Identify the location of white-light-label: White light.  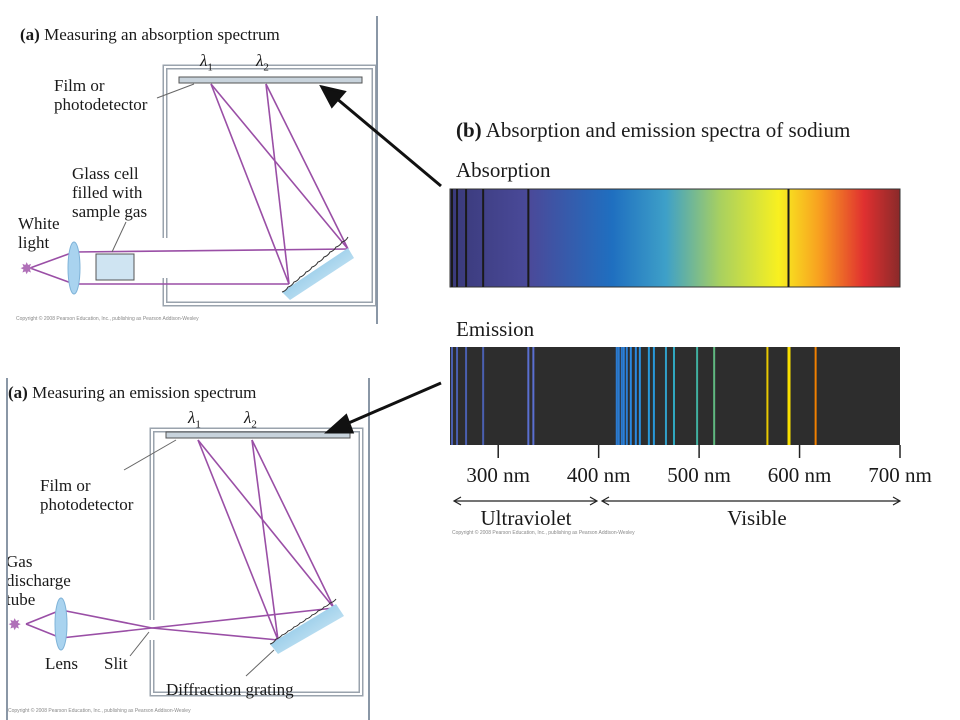
(39, 233).